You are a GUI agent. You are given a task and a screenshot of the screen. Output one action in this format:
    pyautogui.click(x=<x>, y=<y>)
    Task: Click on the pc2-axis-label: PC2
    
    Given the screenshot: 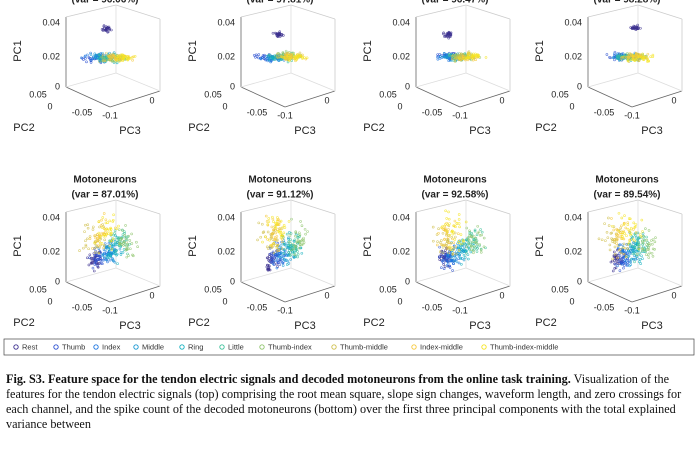 What is the action you would take?
    pyautogui.click(x=373, y=323)
    